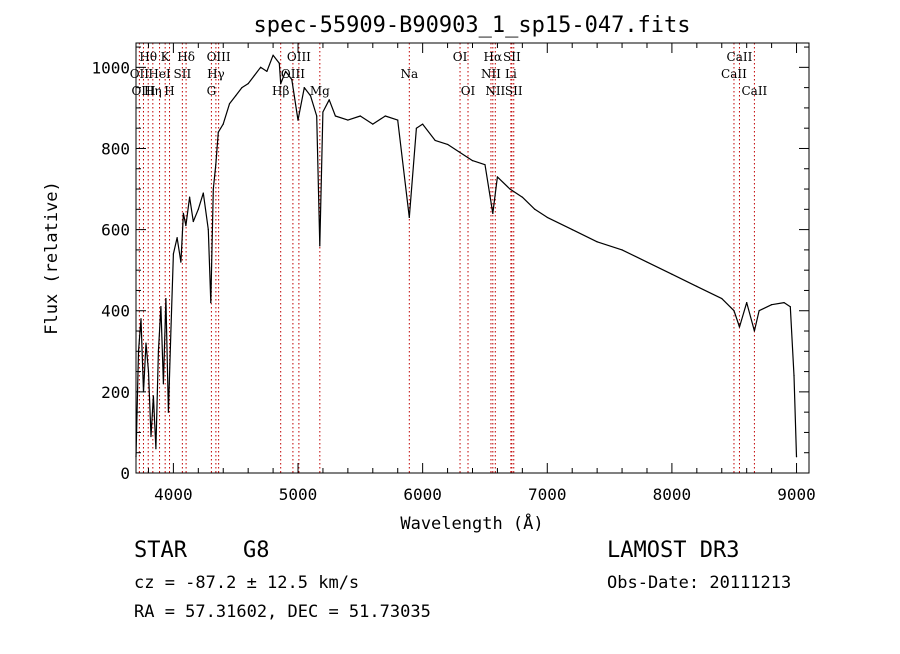 Image resolution: width=900 pixels, height=654 pixels. What do you see at coordinates (673, 550) in the screenshot?
I see `survey-name: LAMOST DR3` at bounding box center [673, 550].